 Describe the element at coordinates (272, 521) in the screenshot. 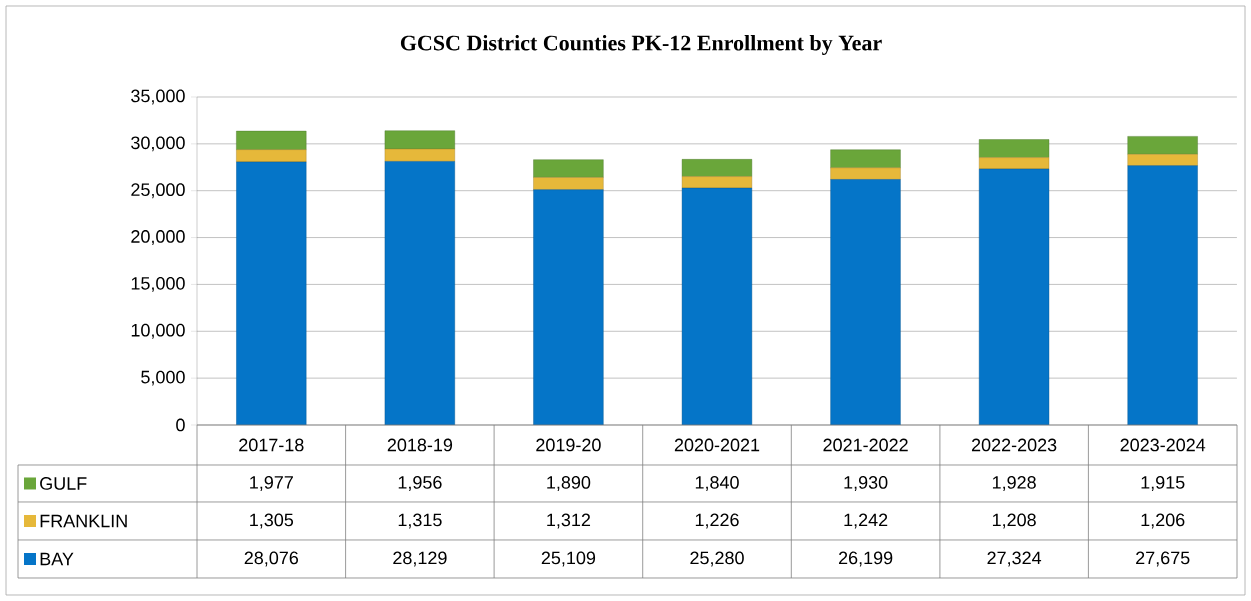

I see `data-label: 1,305` at that location.